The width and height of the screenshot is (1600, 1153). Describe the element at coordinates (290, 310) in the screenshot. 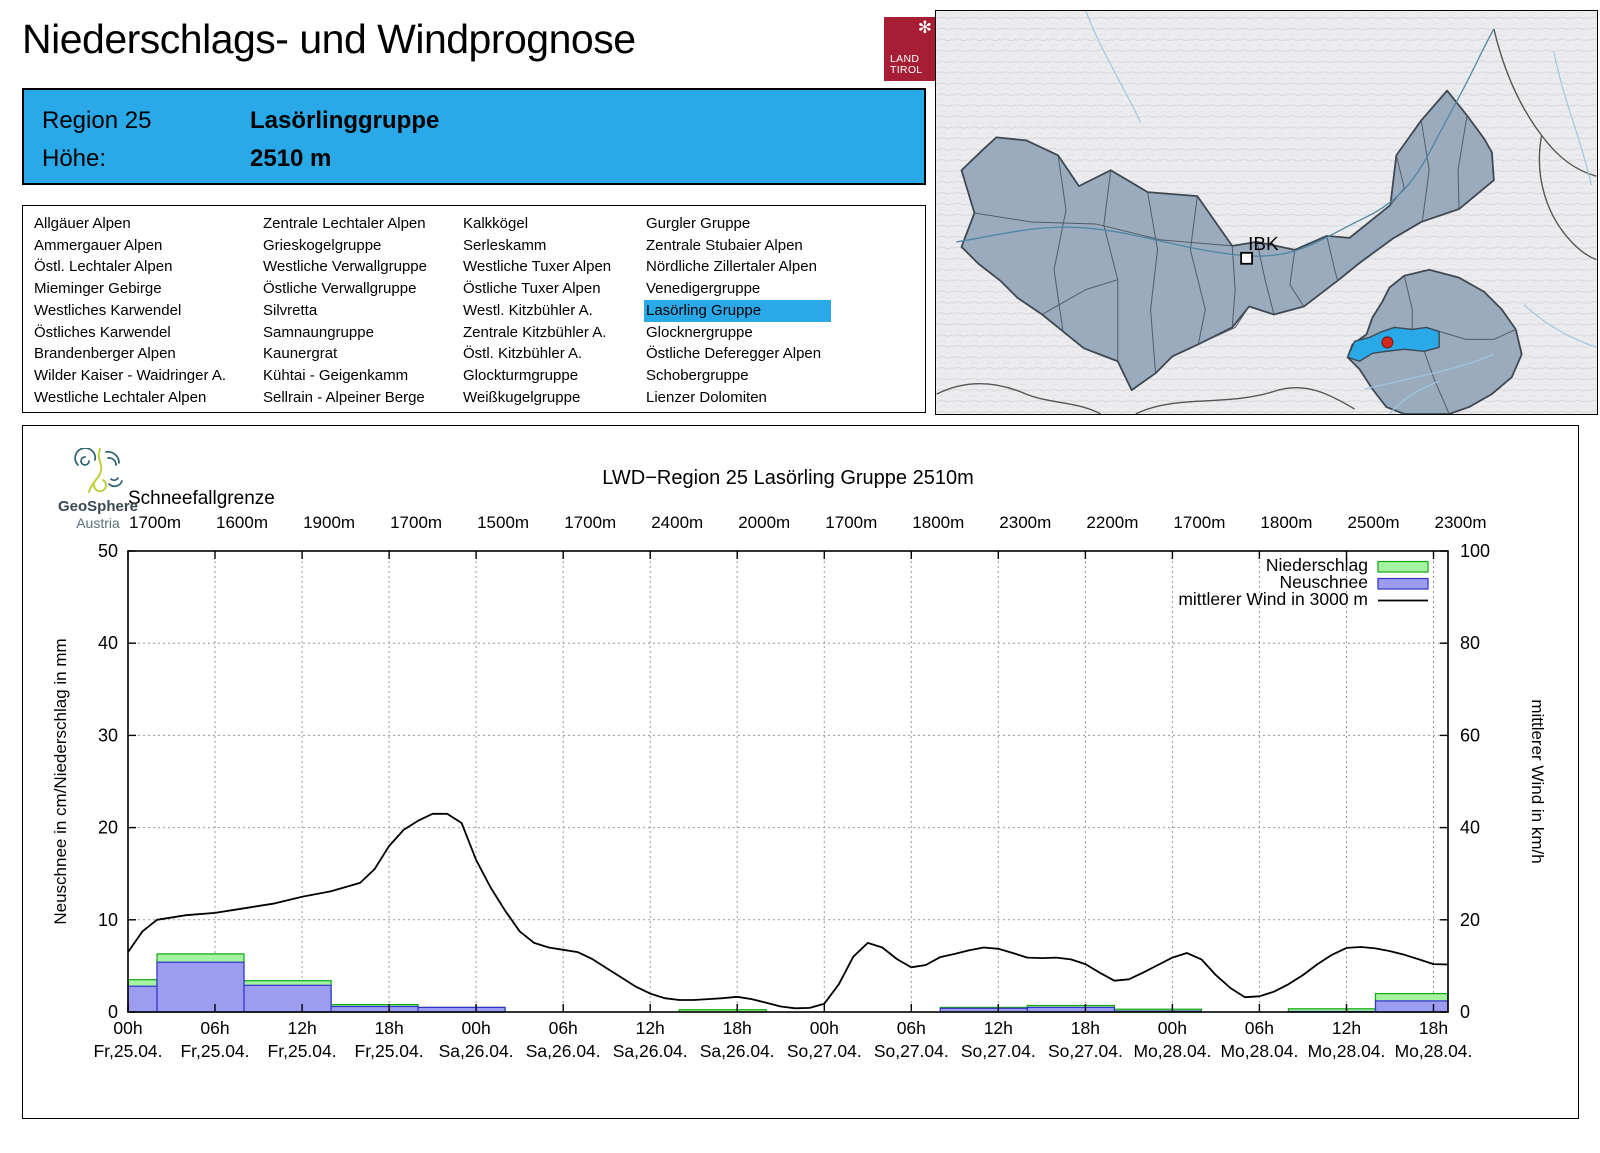

I see `region-list-item: Silvretta` at that location.